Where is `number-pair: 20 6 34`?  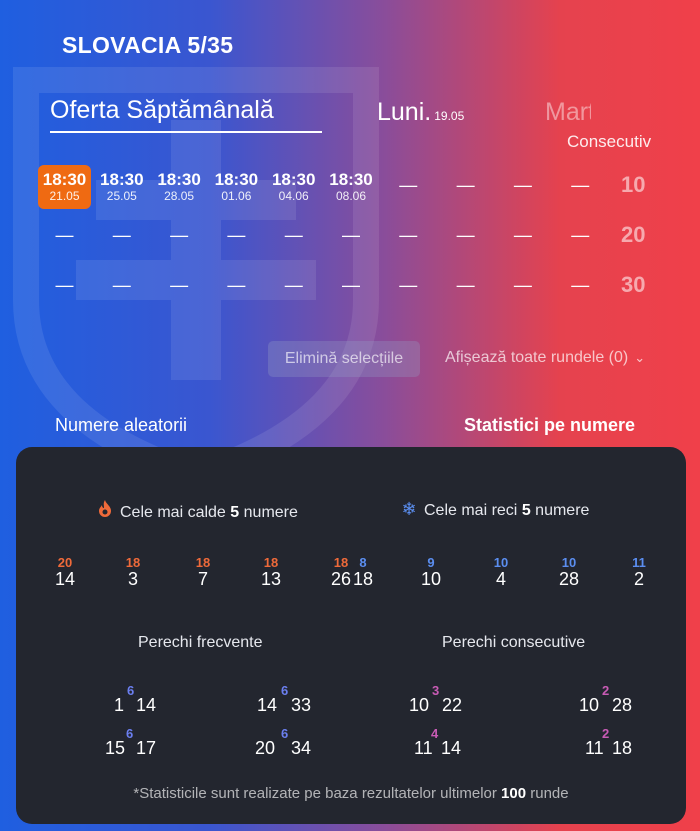
number-pair: 20 6 34 is located at coordinates (296, 746).